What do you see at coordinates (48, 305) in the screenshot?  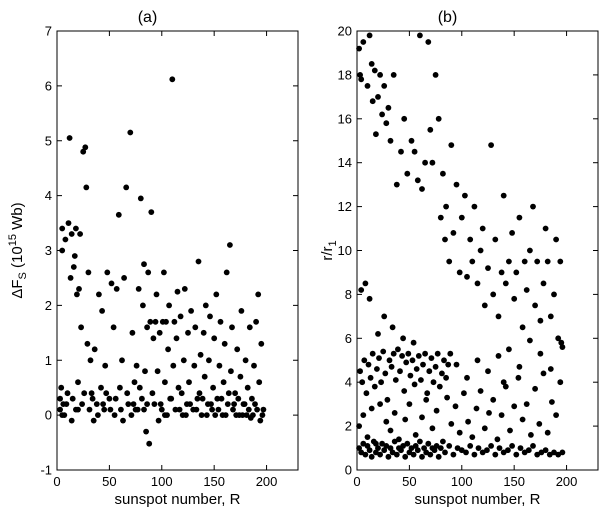 I see `y-tick-label: 2` at bounding box center [48, 305].